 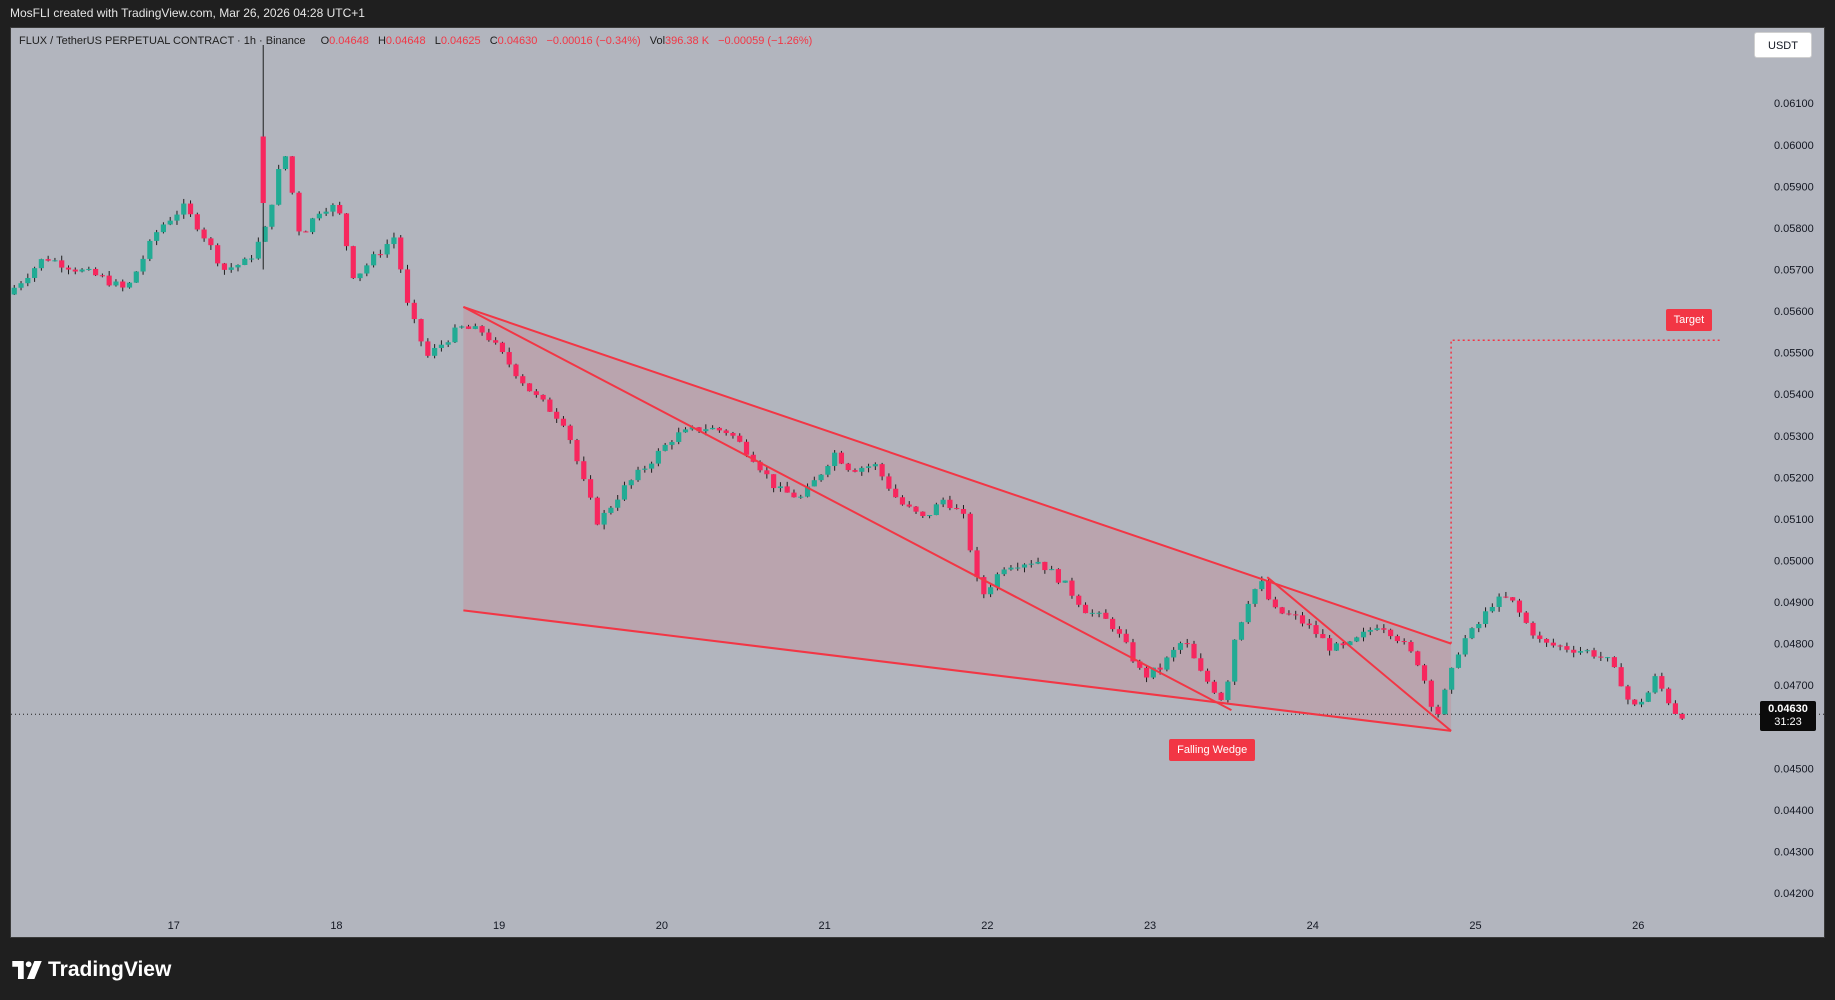 I want to click on low-label: L, so click(x=437, y=41).